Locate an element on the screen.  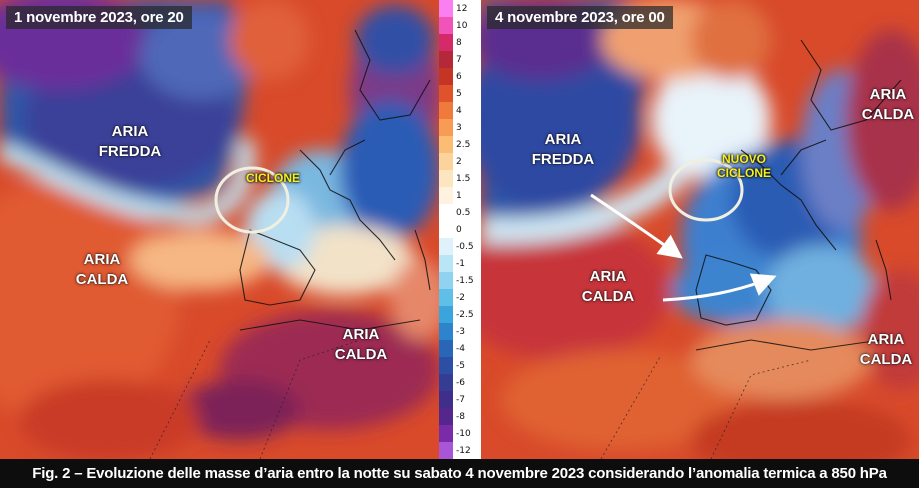
label-cyclone-left: CICLONE is located at coordinates (273, 178).